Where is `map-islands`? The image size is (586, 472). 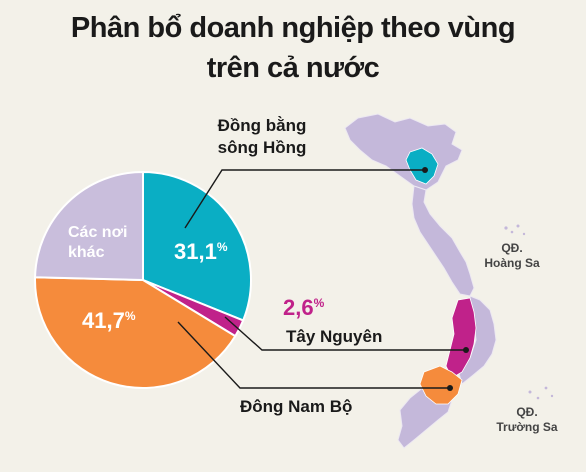
map-islands is located at coordinates (529, 312).